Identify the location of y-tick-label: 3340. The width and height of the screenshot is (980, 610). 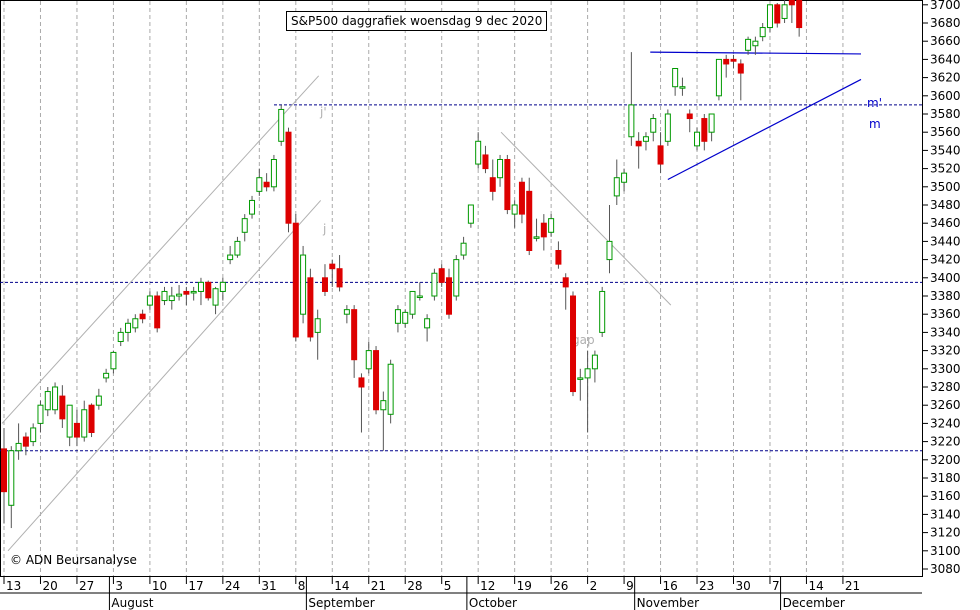
(945, 332).